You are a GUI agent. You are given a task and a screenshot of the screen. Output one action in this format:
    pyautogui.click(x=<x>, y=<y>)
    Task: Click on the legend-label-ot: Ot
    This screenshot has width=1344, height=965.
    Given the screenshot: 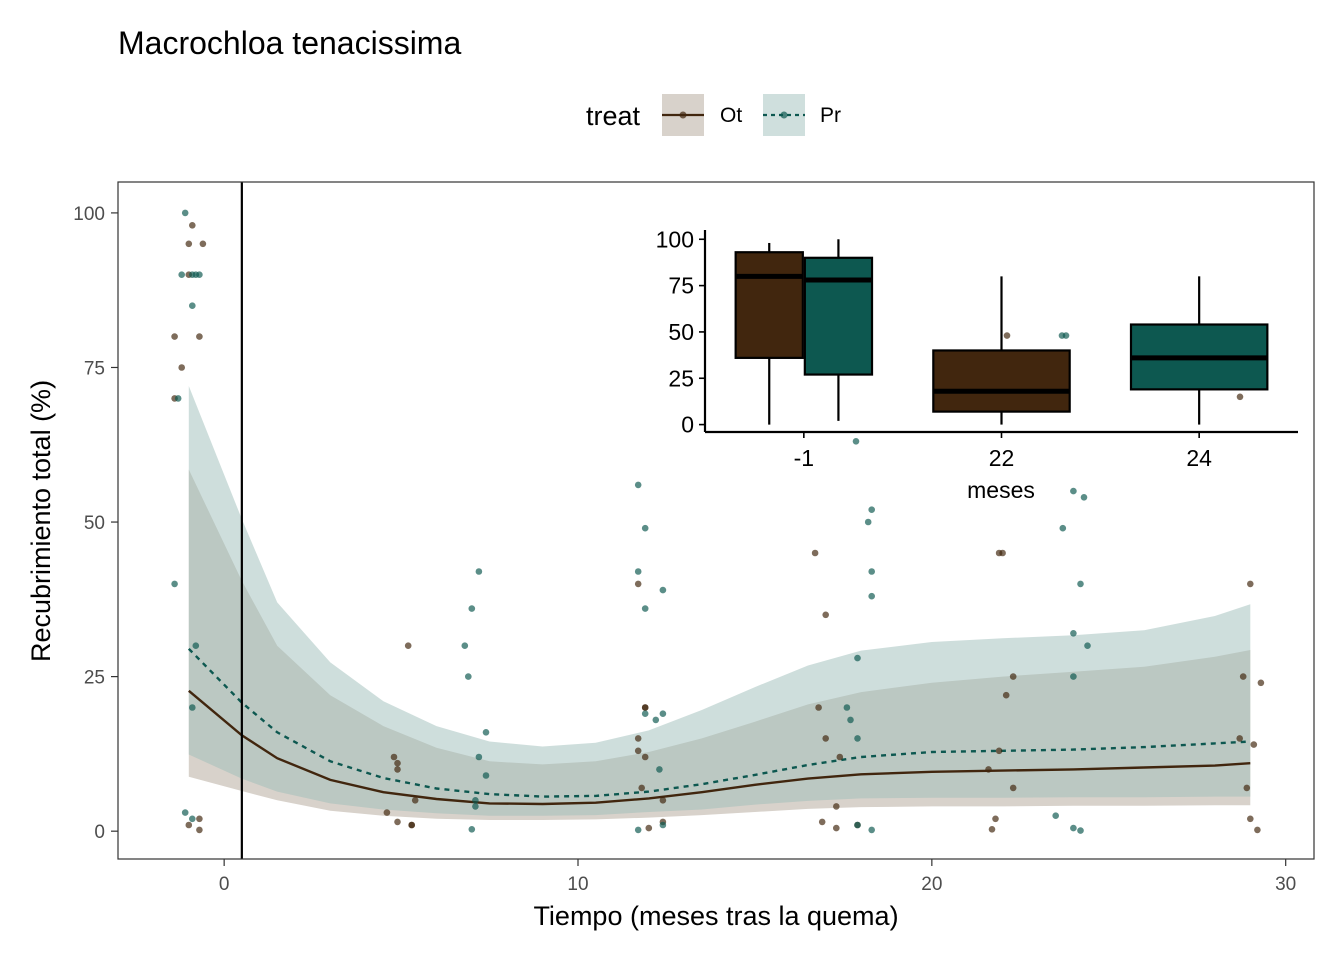 What is the action you would take?
    pyautogui.click(x=731, y=115)
    